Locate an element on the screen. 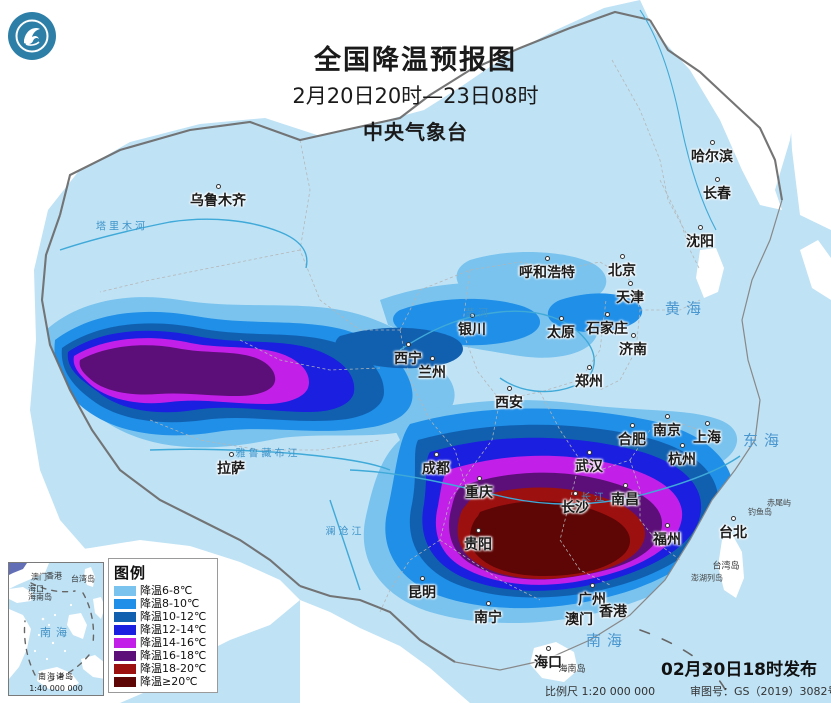 This screenshot has width=831, height=703. river-lancang is located at coordinates (345, 545).